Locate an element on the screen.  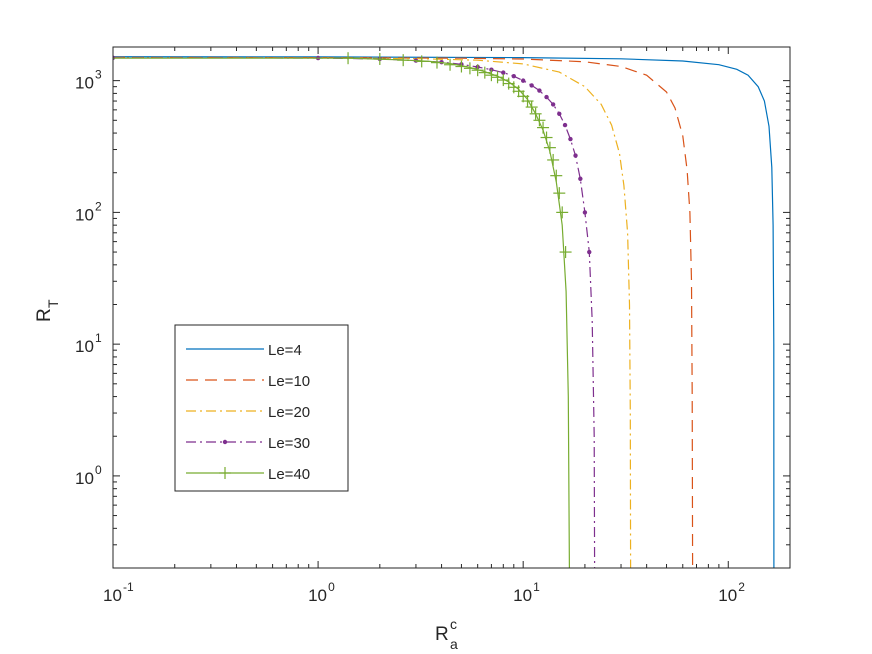
y-axis-label: R T is located at coordinates (47, 310).